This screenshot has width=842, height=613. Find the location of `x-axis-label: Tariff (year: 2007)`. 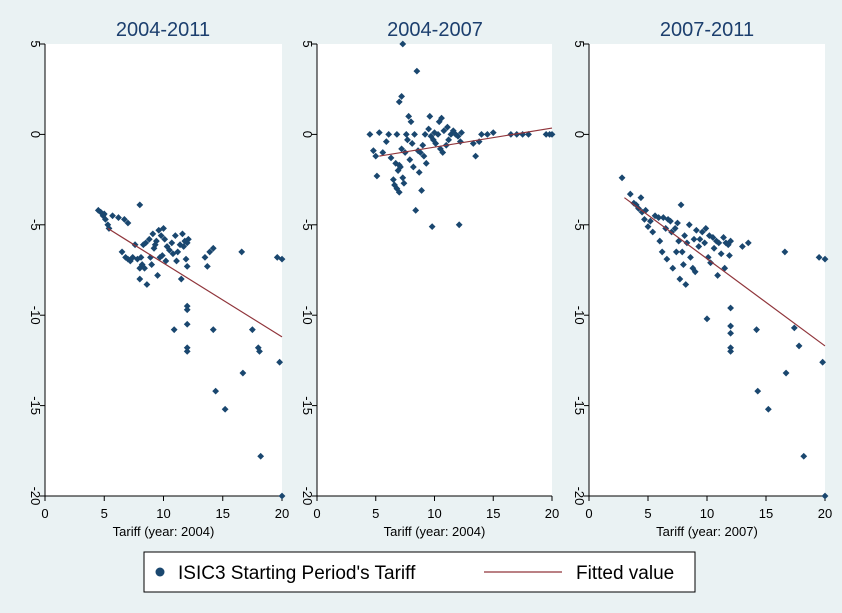

x-axis-label: Tariff (year: 2007) is located at coordinates (707, 531).